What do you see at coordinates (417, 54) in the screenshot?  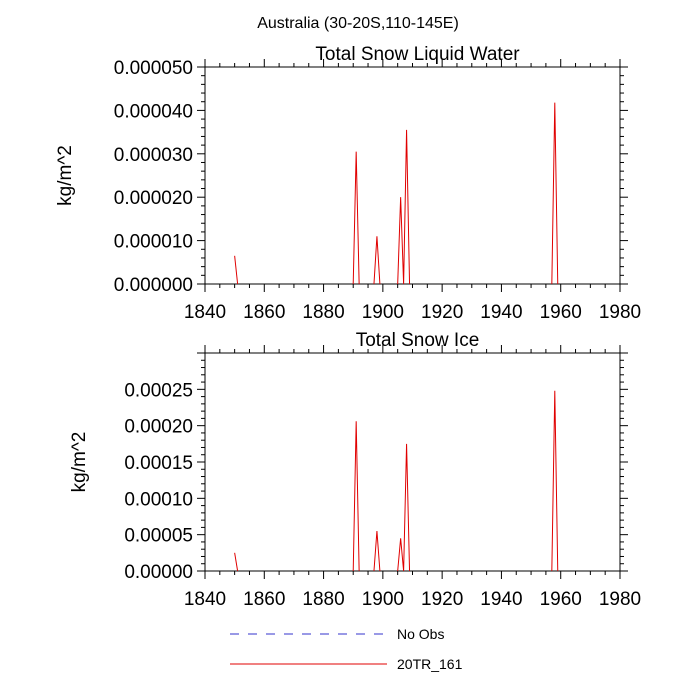 I see `chart-title-liquid-water: Total Snow Liquid Water` at bounding box center [417, 54].